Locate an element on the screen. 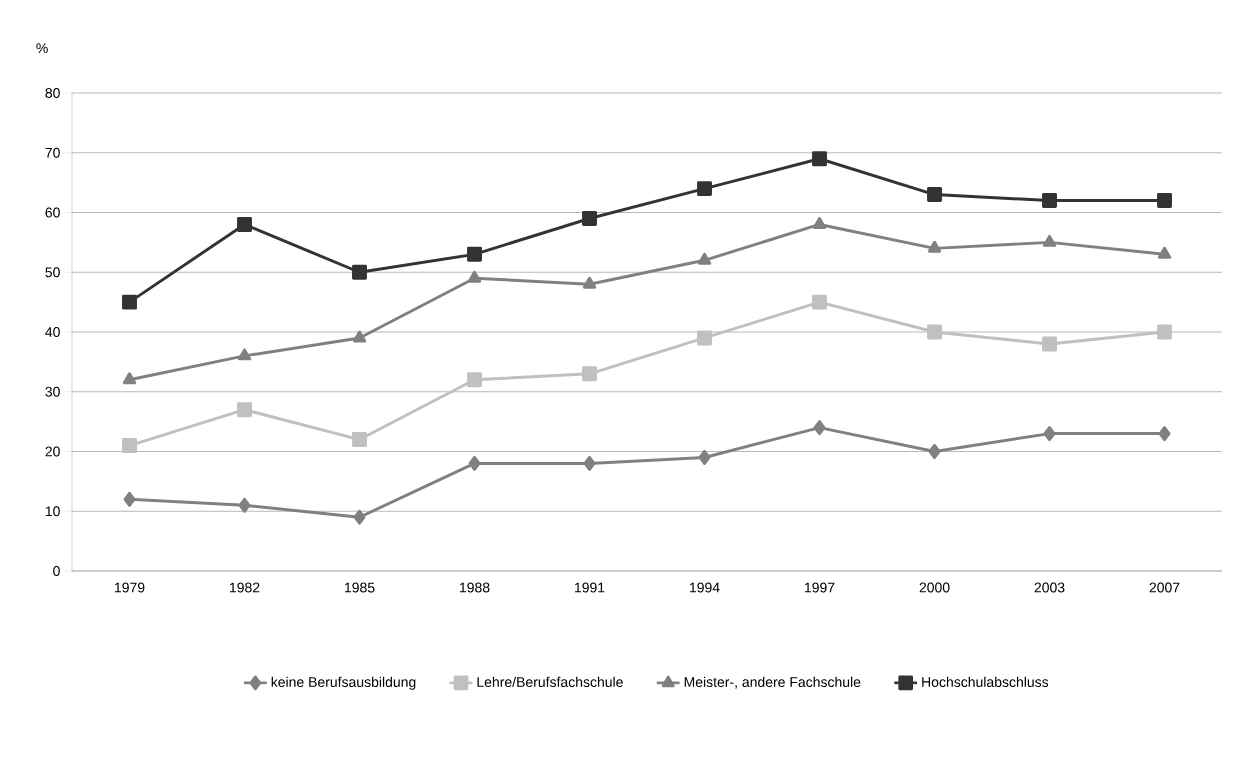  y-tick-label: 30 is located at coordinates (52, 391).